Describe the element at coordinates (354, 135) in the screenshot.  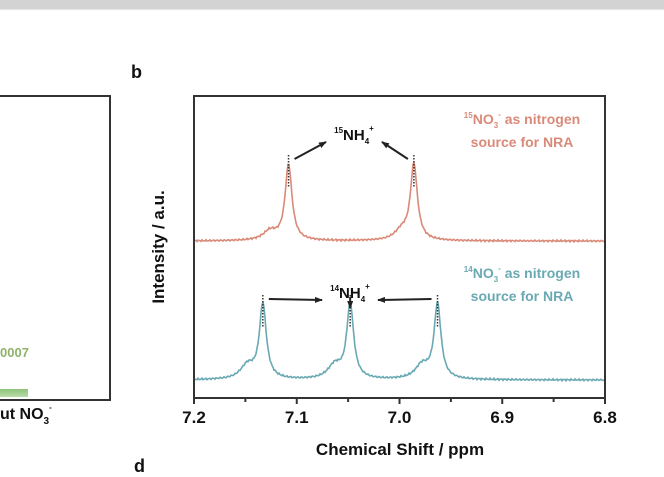
I see `nh4-annotation-15: 15NH4+` at that location.